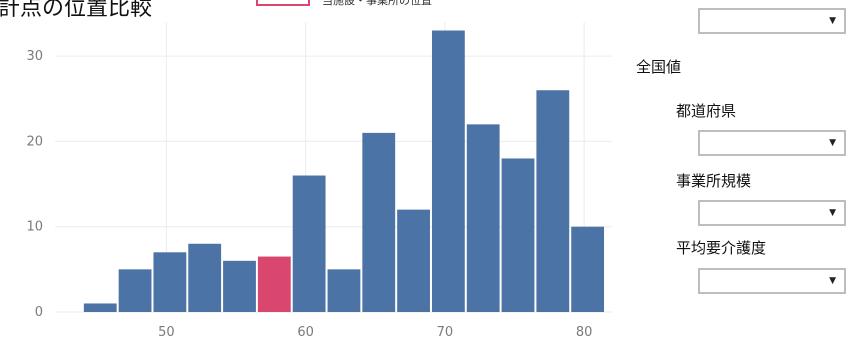 The height and width of the screenshot is (340, 850). I want to click on filter-select-top: ▼, so click(772, 21).